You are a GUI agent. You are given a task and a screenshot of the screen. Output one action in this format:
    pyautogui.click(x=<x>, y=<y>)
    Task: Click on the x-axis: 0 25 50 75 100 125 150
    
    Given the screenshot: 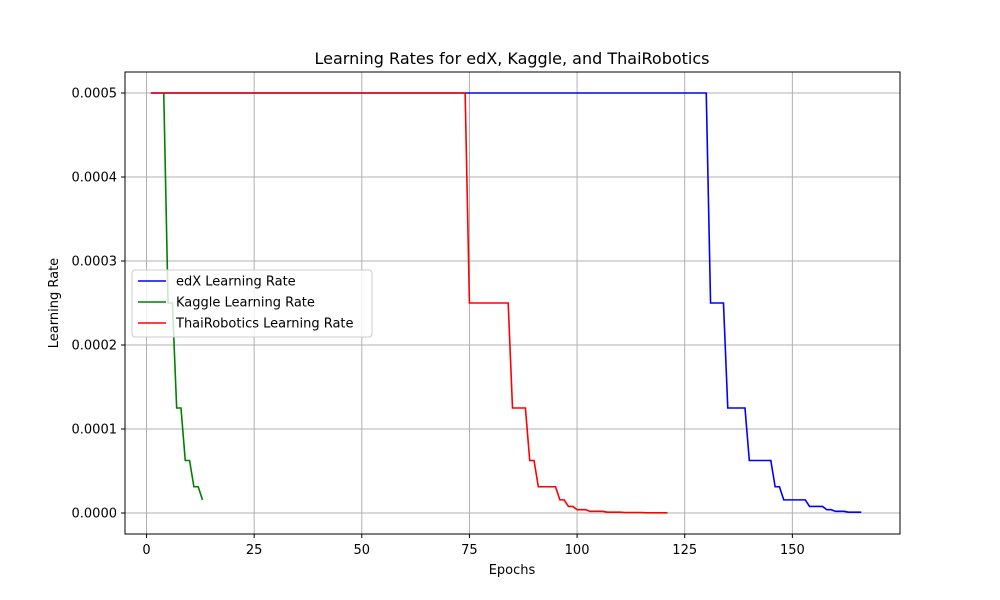 What is the action you would take?
    pyautogui.click(x=473, y=546)
    